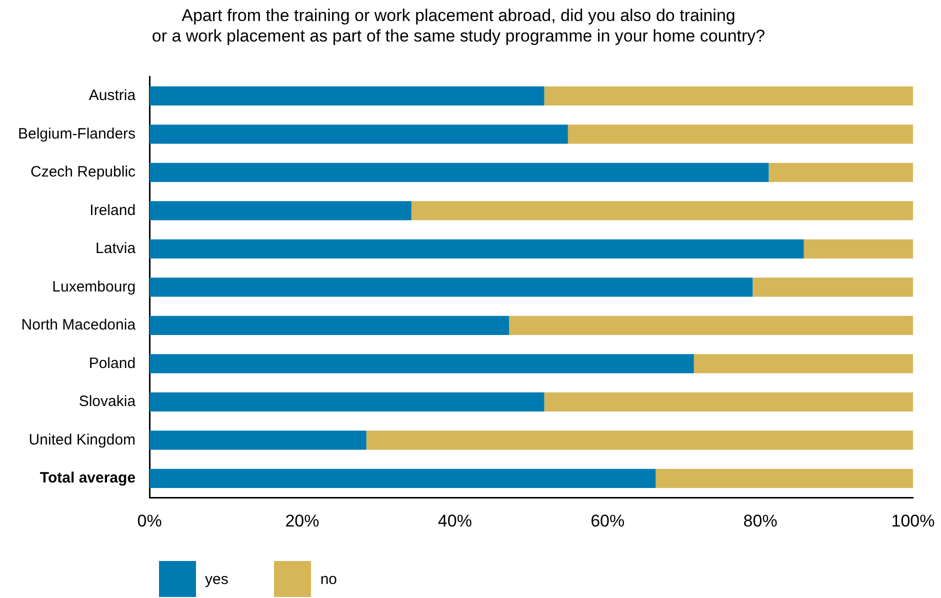 Image resolution: width=941 pixels, height=598 pixels. I want to click on y-tick-label: Latvia, so click(116, 249).